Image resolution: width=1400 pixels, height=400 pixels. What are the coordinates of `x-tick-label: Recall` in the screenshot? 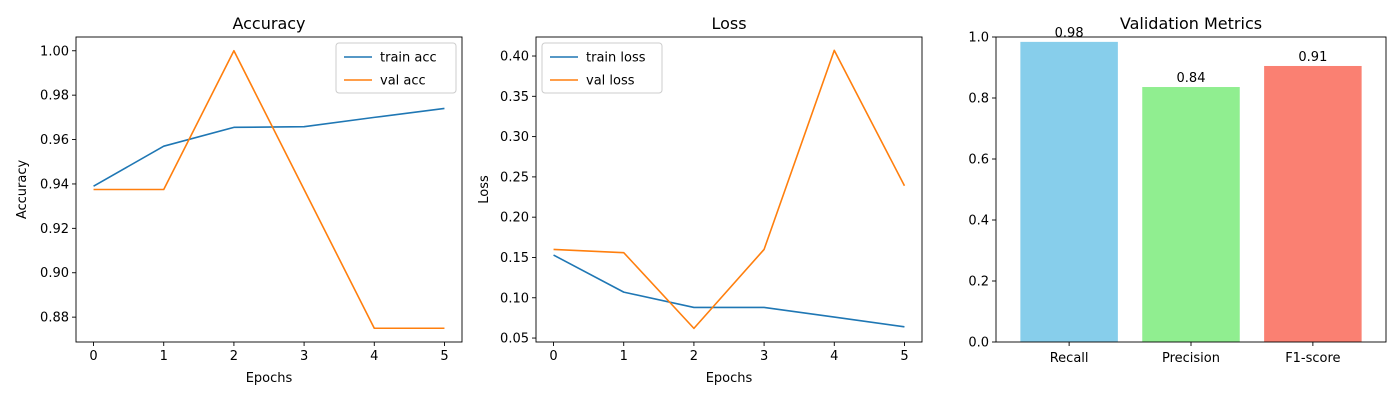 It's located at (1069, 358).